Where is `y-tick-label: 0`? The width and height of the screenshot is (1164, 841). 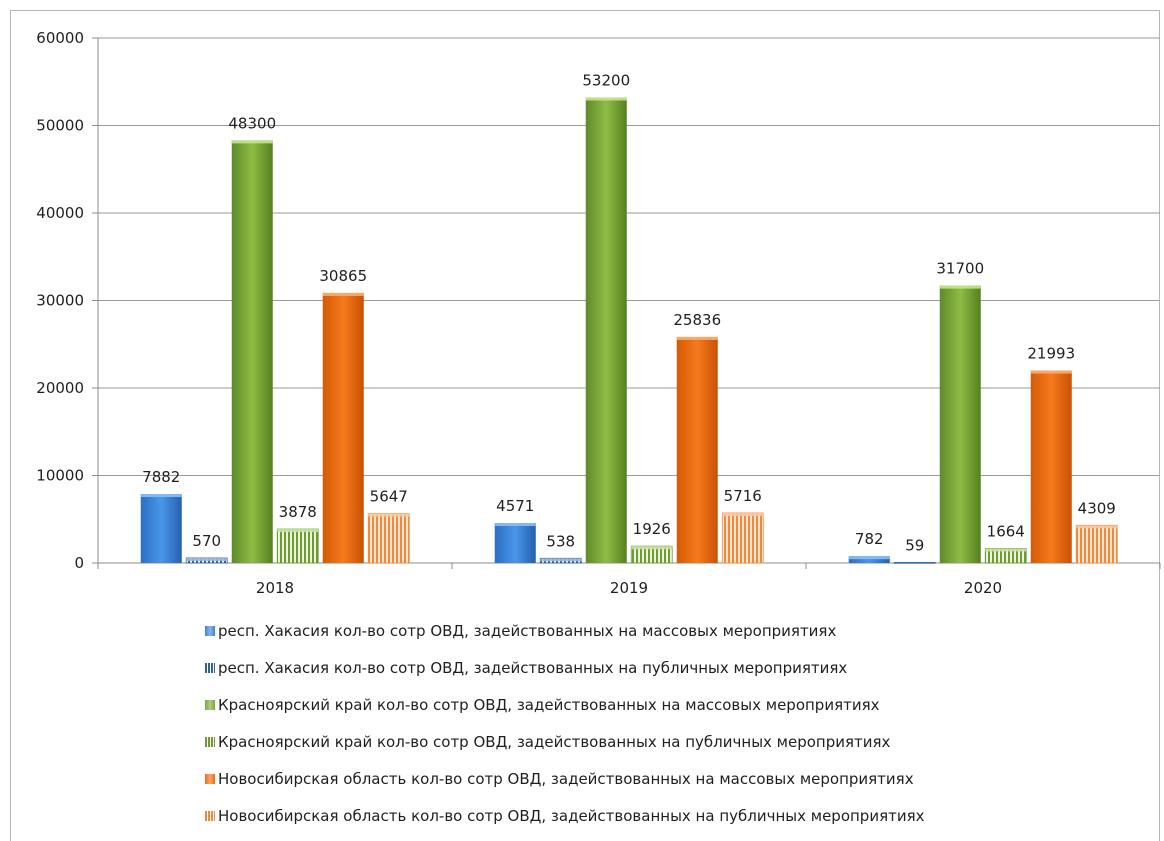 y-tick-label: 0 is located at coordinates (79, 563).